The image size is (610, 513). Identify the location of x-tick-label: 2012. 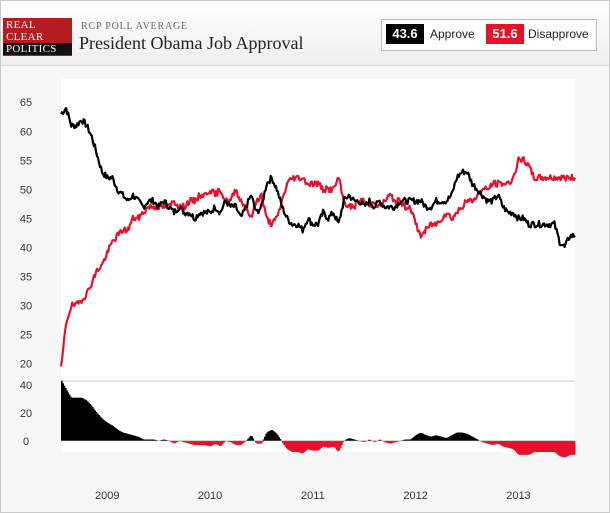
(415, 496).